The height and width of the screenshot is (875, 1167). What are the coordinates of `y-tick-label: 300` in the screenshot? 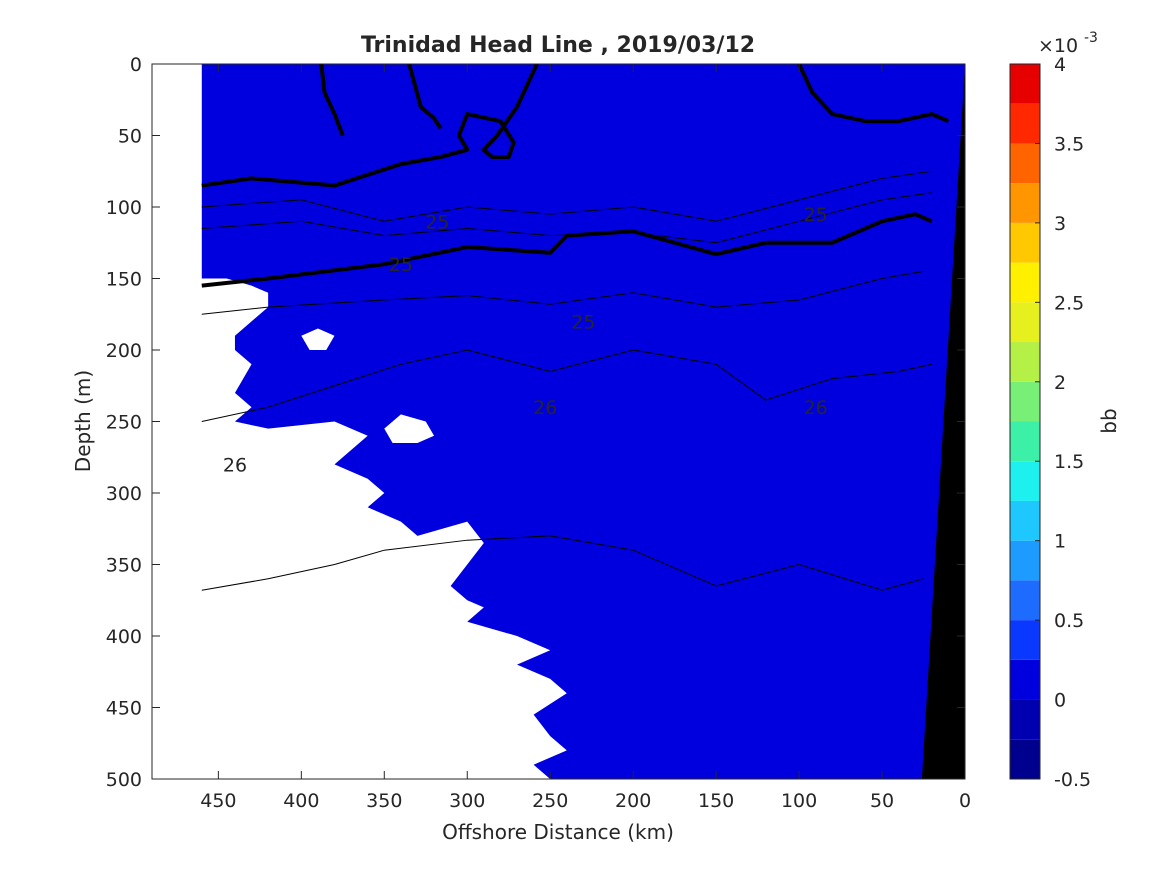 It's located at (124, 494).